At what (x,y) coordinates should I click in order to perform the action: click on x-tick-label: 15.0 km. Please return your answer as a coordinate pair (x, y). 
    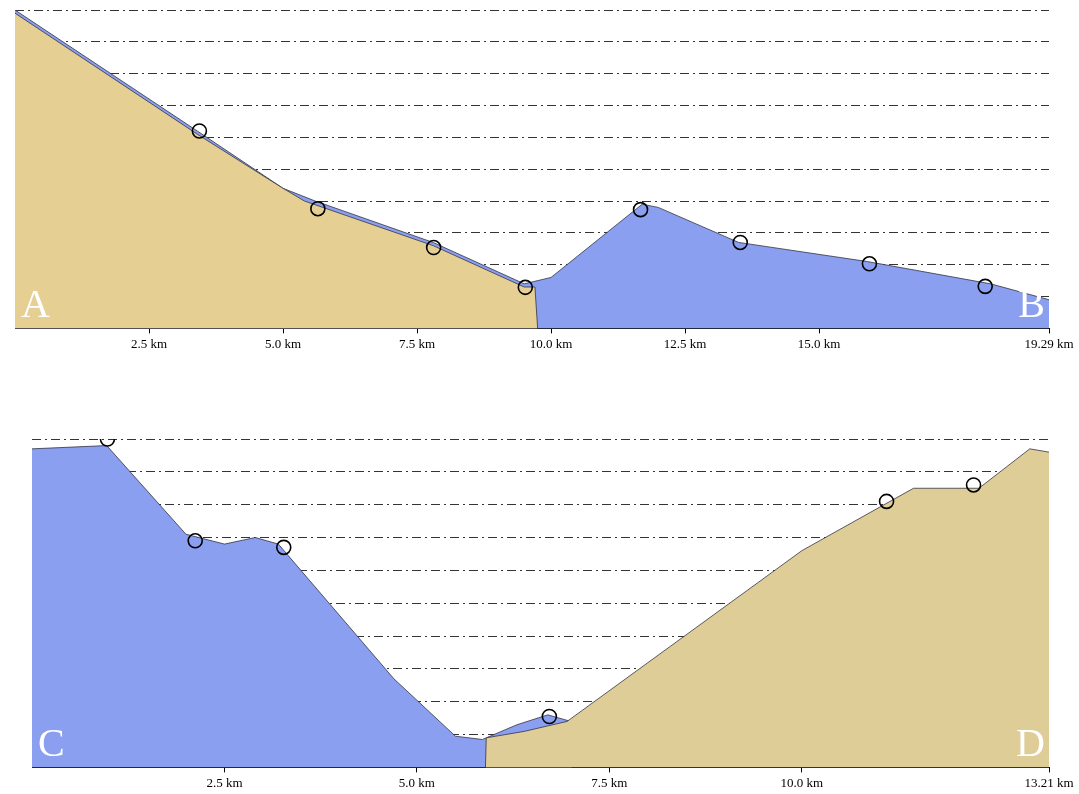
    Looking at the image, I should click on (819, 343).